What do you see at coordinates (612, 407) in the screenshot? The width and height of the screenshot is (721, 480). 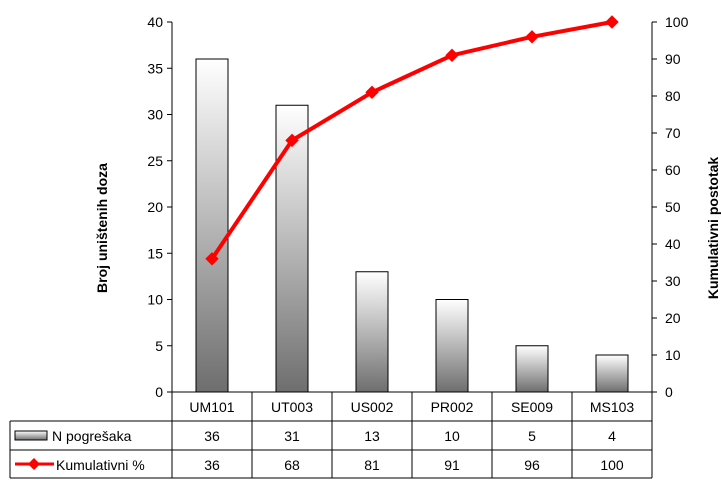 I see `category-label-MS103: MS103` at bounding box center [612, 407].